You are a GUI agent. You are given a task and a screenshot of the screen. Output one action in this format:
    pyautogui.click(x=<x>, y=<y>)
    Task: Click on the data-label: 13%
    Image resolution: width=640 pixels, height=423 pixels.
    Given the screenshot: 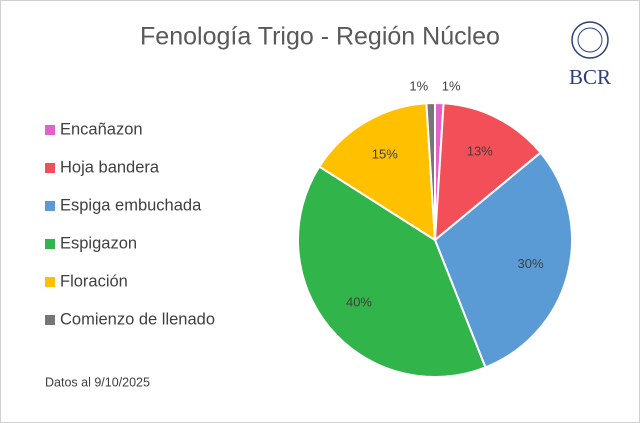 What is the action you would take?
    pyautogui.click(x=480, y=151)
    